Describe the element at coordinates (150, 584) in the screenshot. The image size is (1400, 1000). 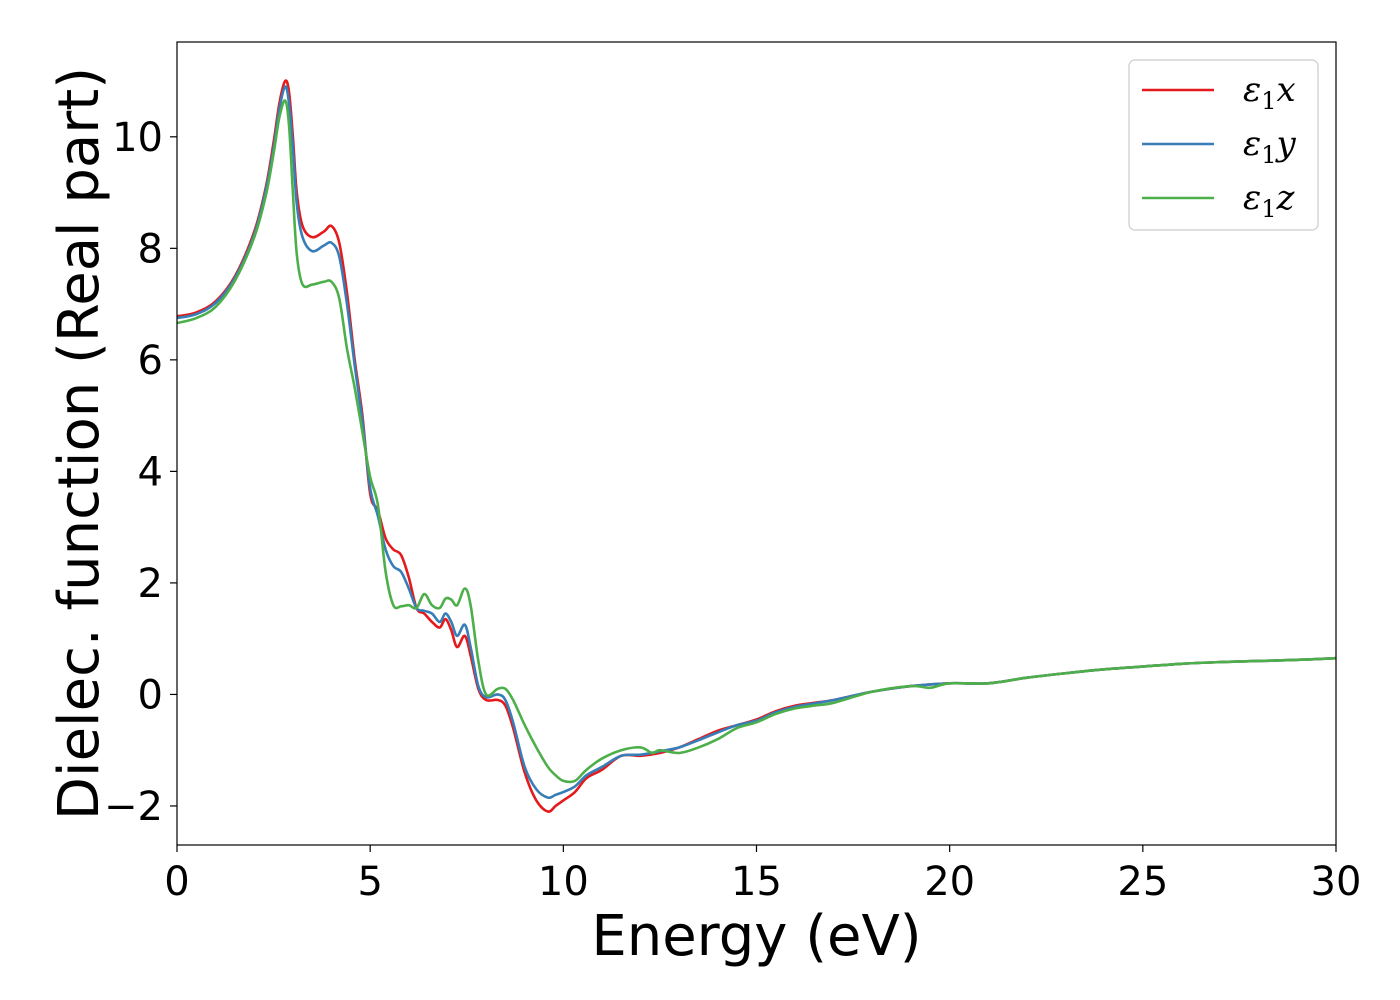
I see `y-tick-label: 2` at that location.